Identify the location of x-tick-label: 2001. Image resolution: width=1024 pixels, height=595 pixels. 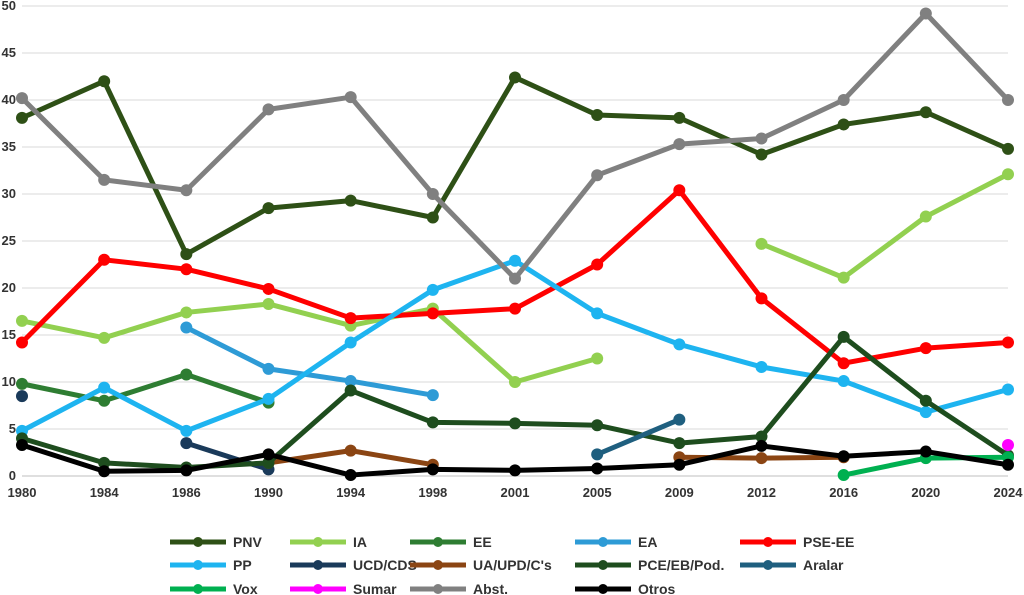
(515, 492).